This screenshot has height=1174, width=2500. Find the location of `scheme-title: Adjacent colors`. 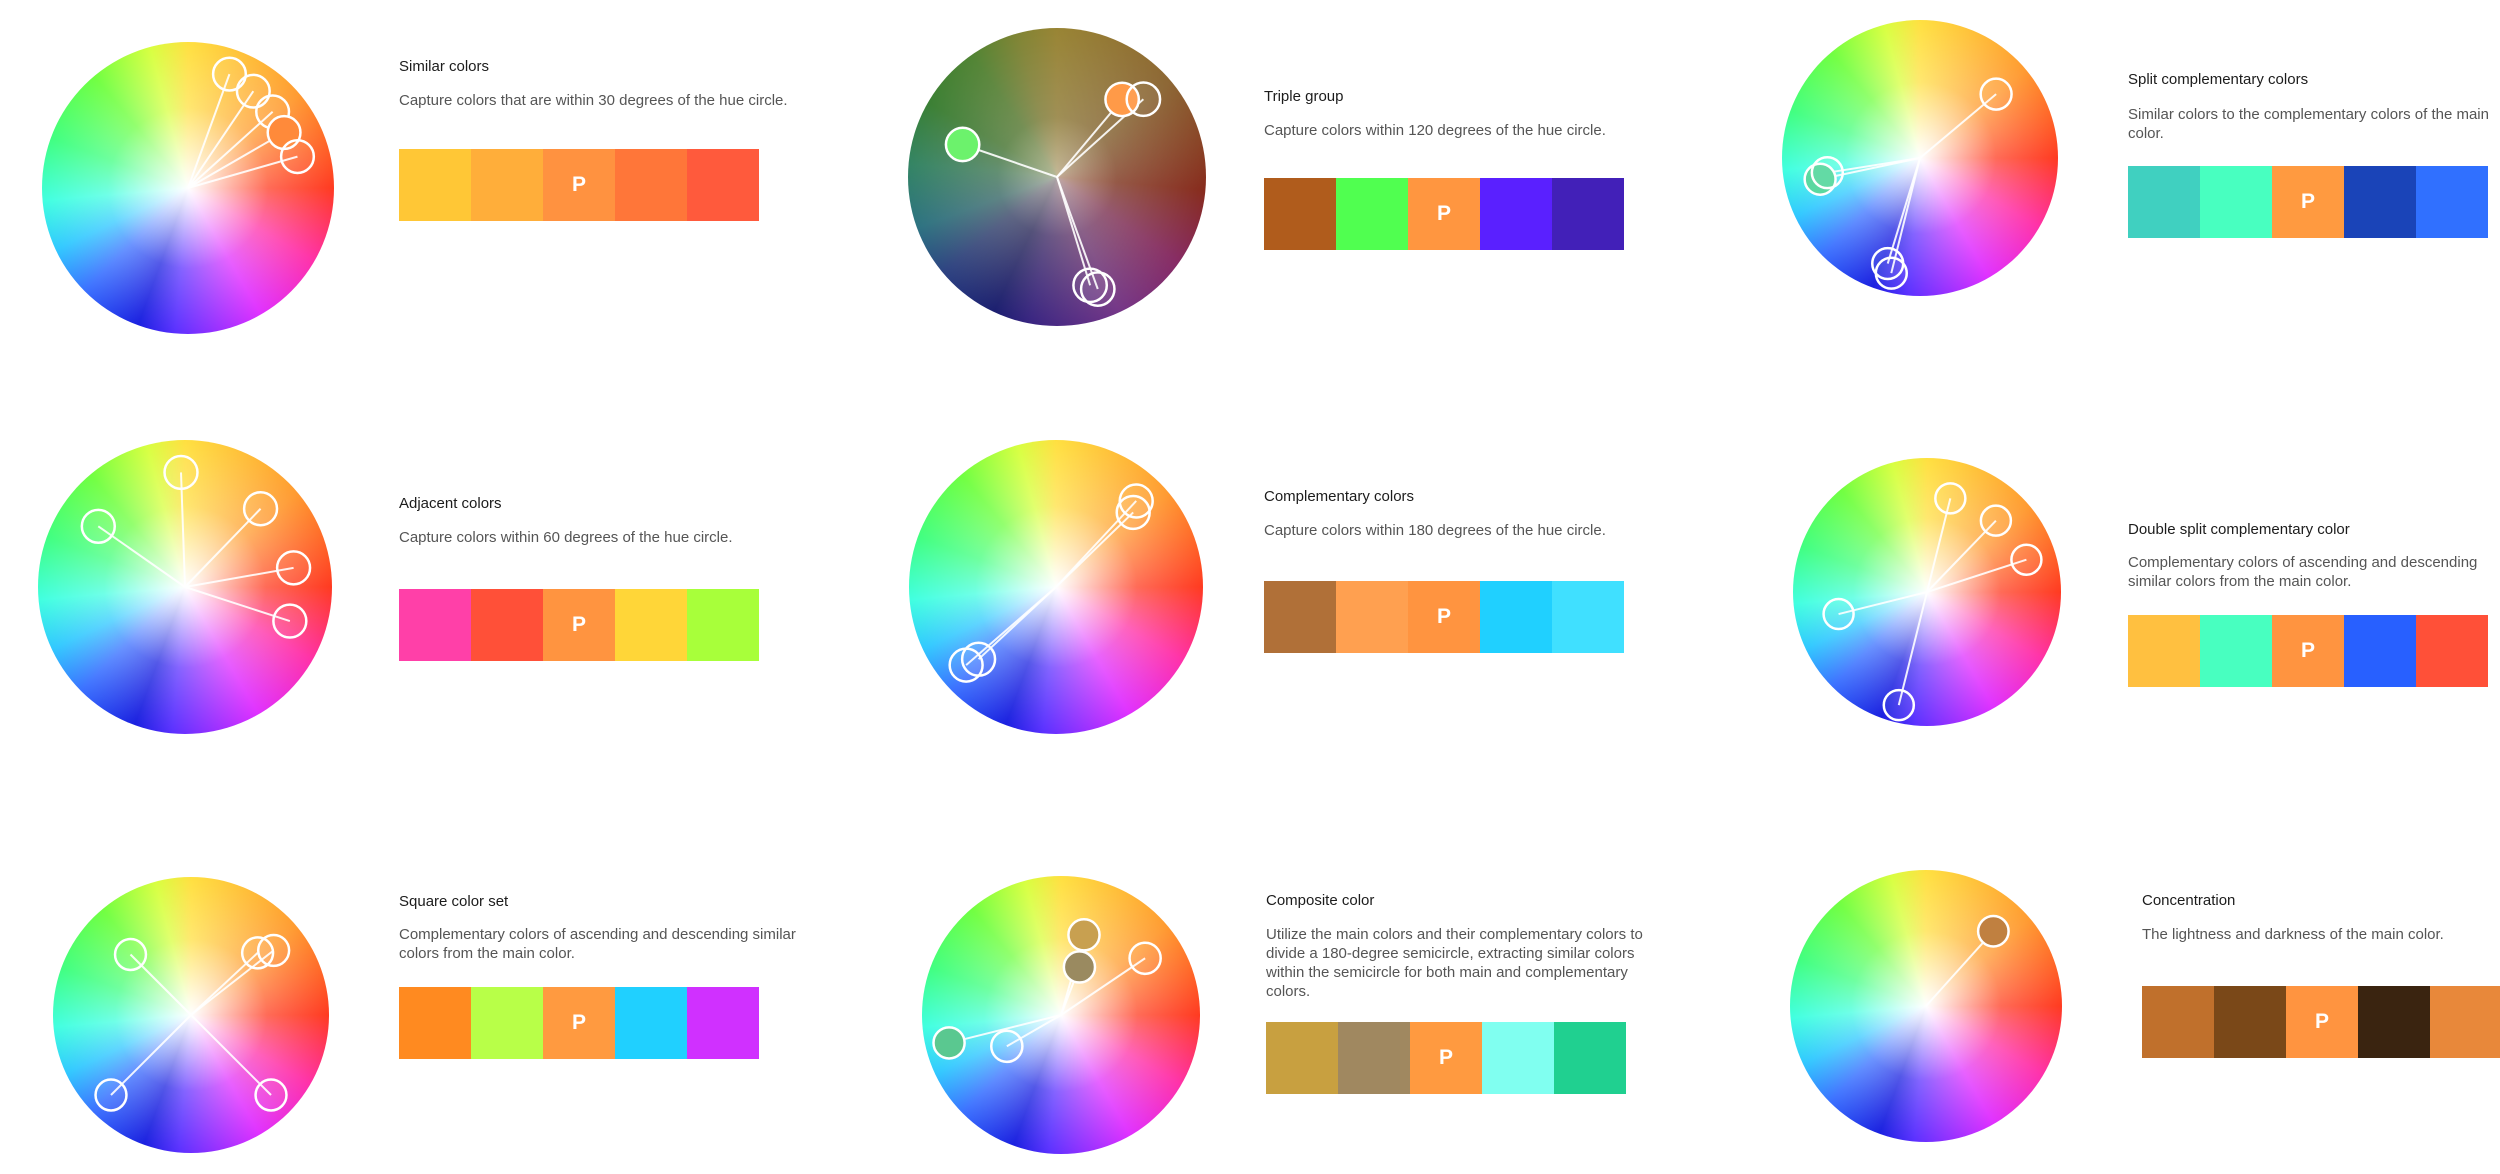

scheme-title: Adjacent colors is located at coordinates (450, 503).